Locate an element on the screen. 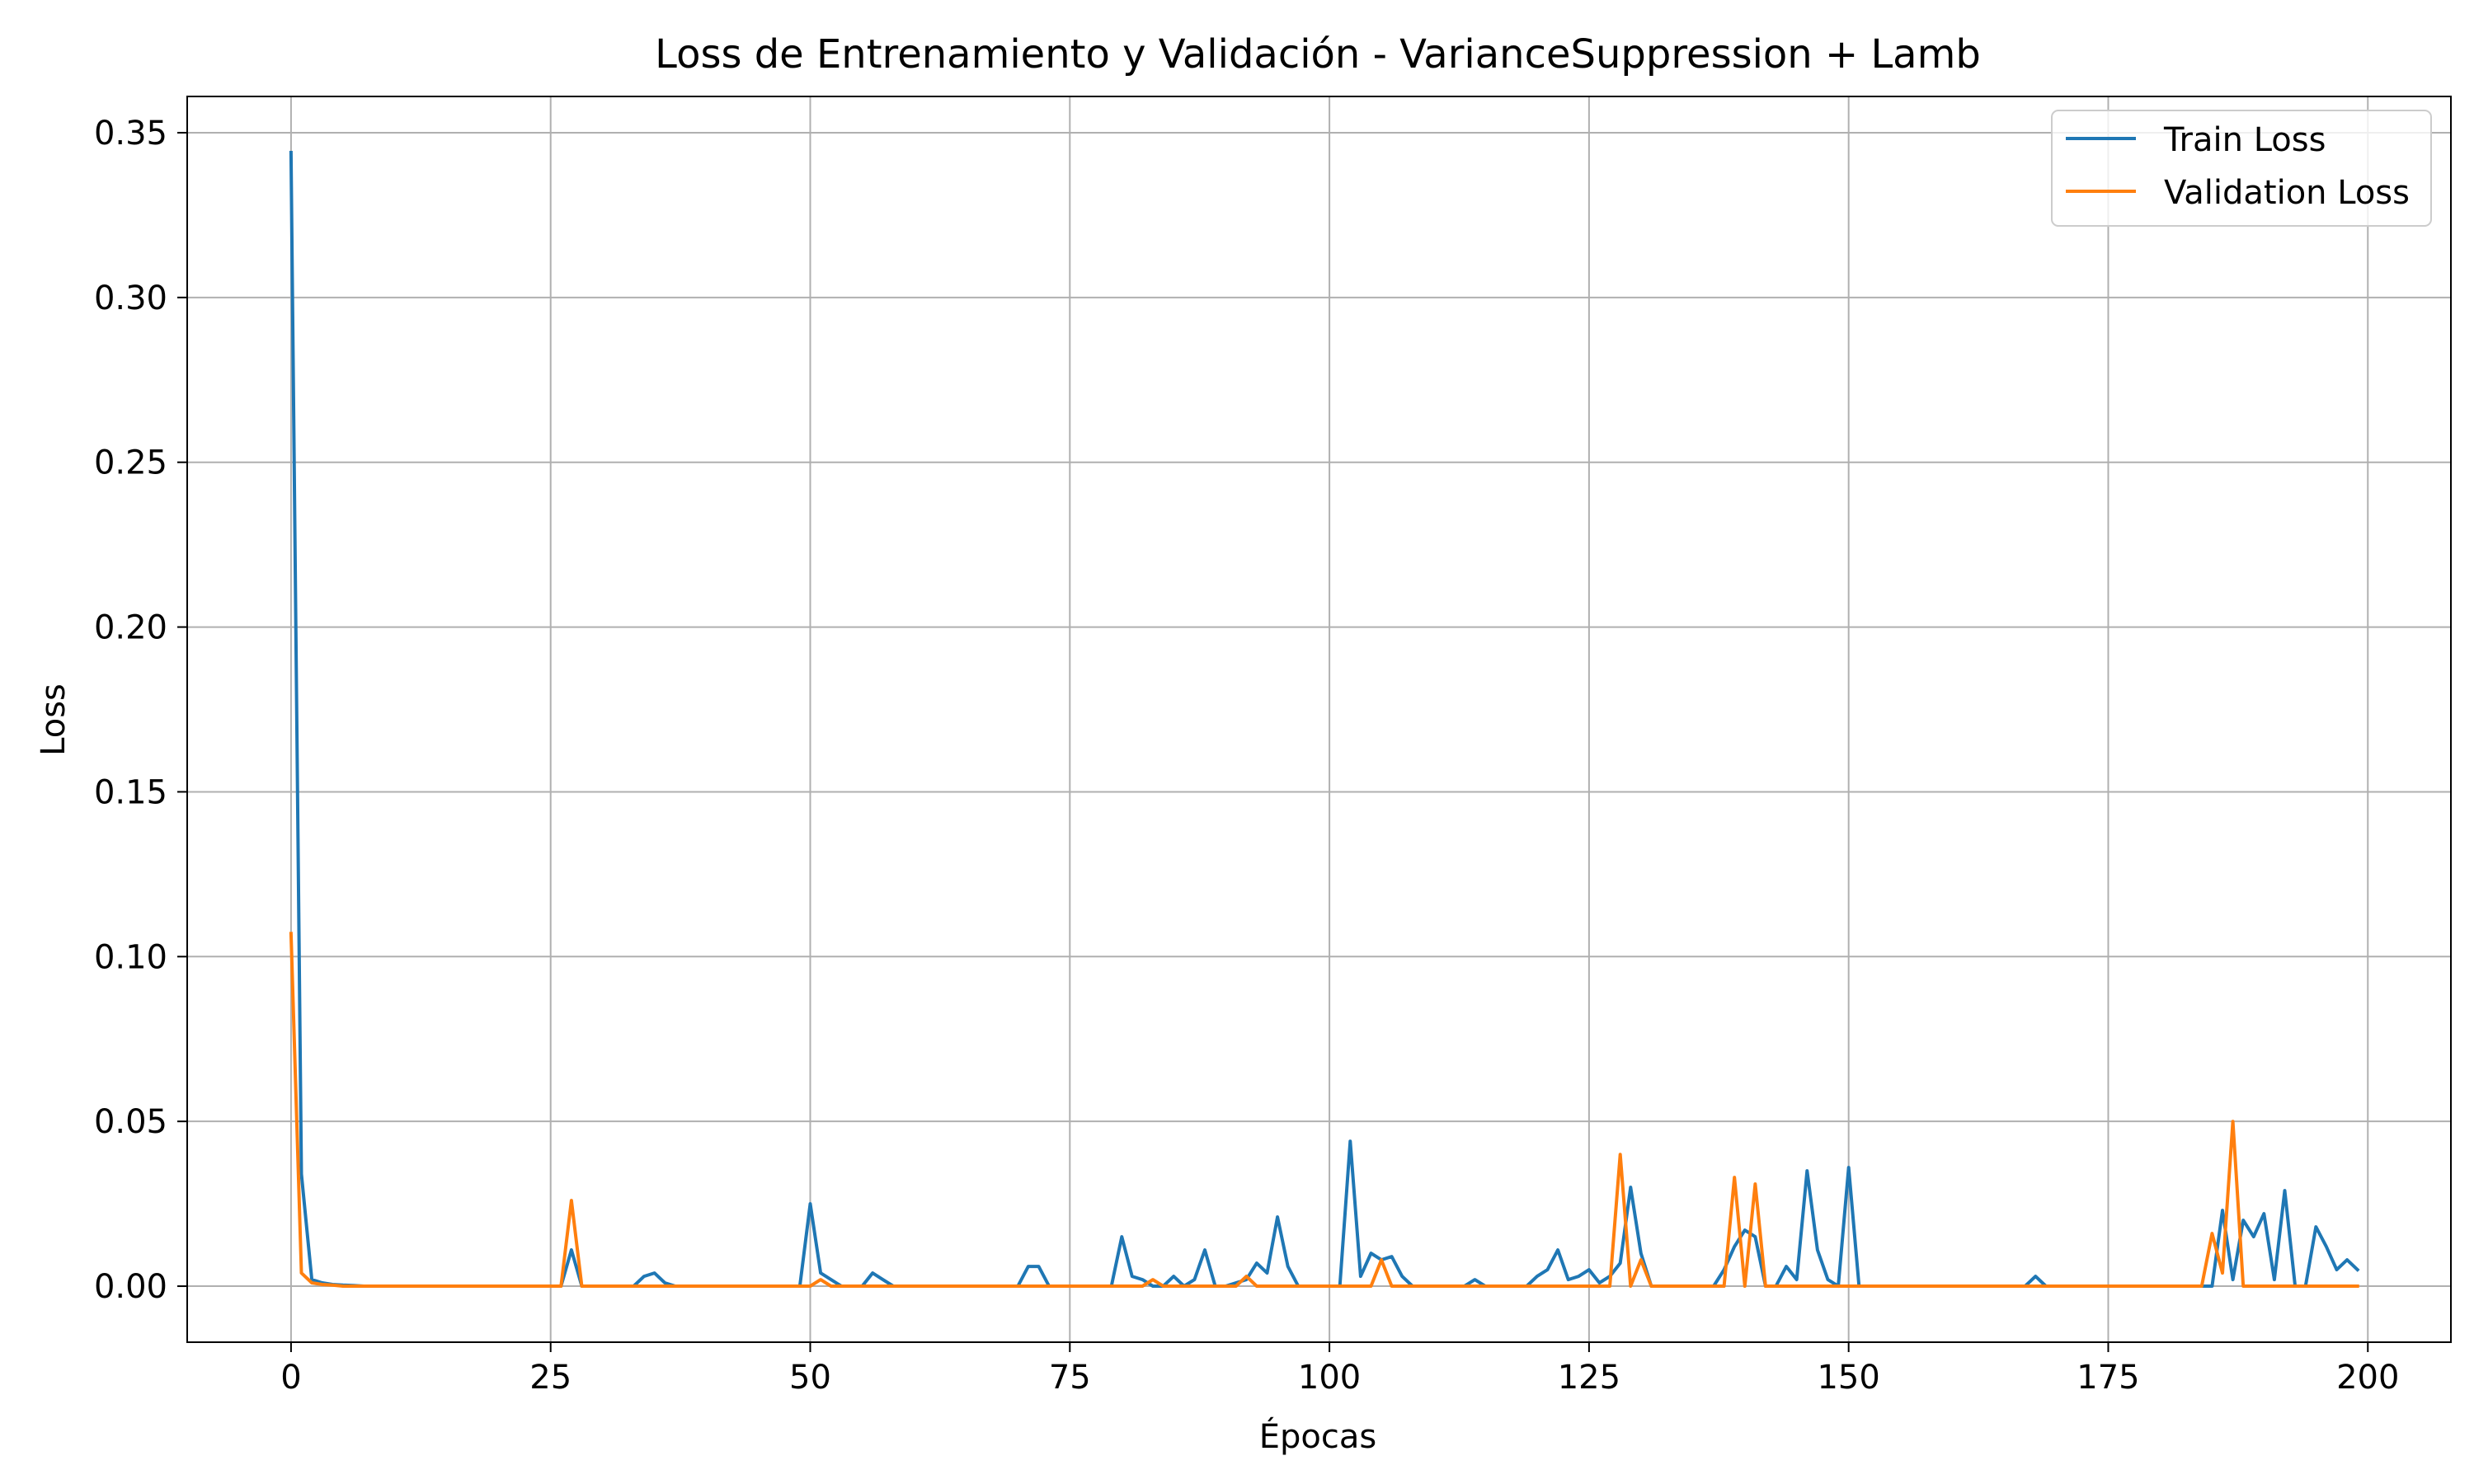 The width and height of the screenshot is (2474, 1484). x-tick-label: 175 is located at coordinates (2108, 1378).